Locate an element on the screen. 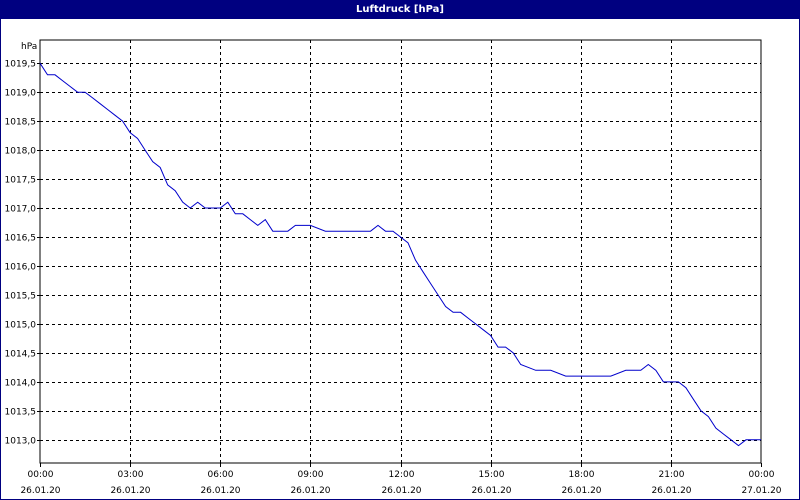  x-tick-time-label: 09:00 is located at coordinates (311, 475).